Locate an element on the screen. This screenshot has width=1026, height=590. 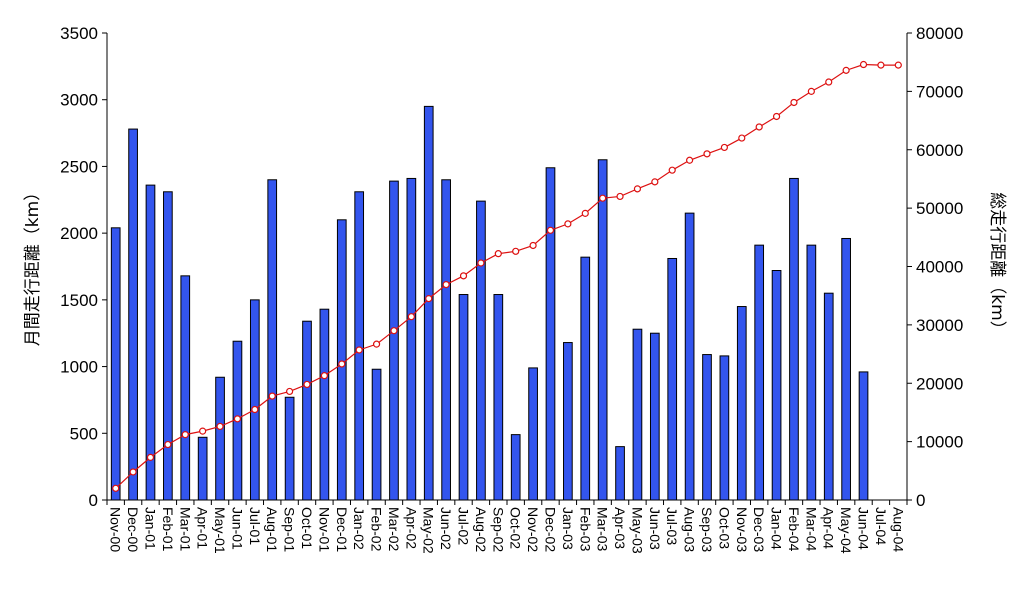
x-tick-label: May-02 is located at coordinates (429, 530).